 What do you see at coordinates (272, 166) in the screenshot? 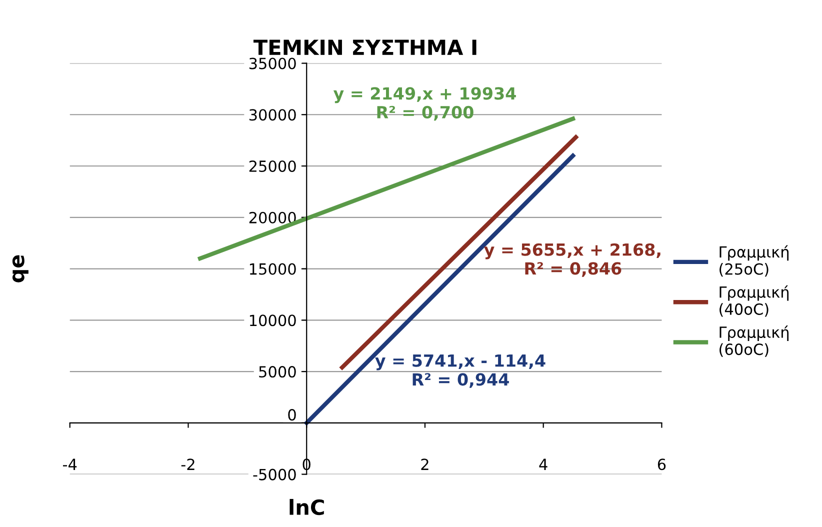
I see `y-tick-label: 25000` at bounding box center [272, 166].